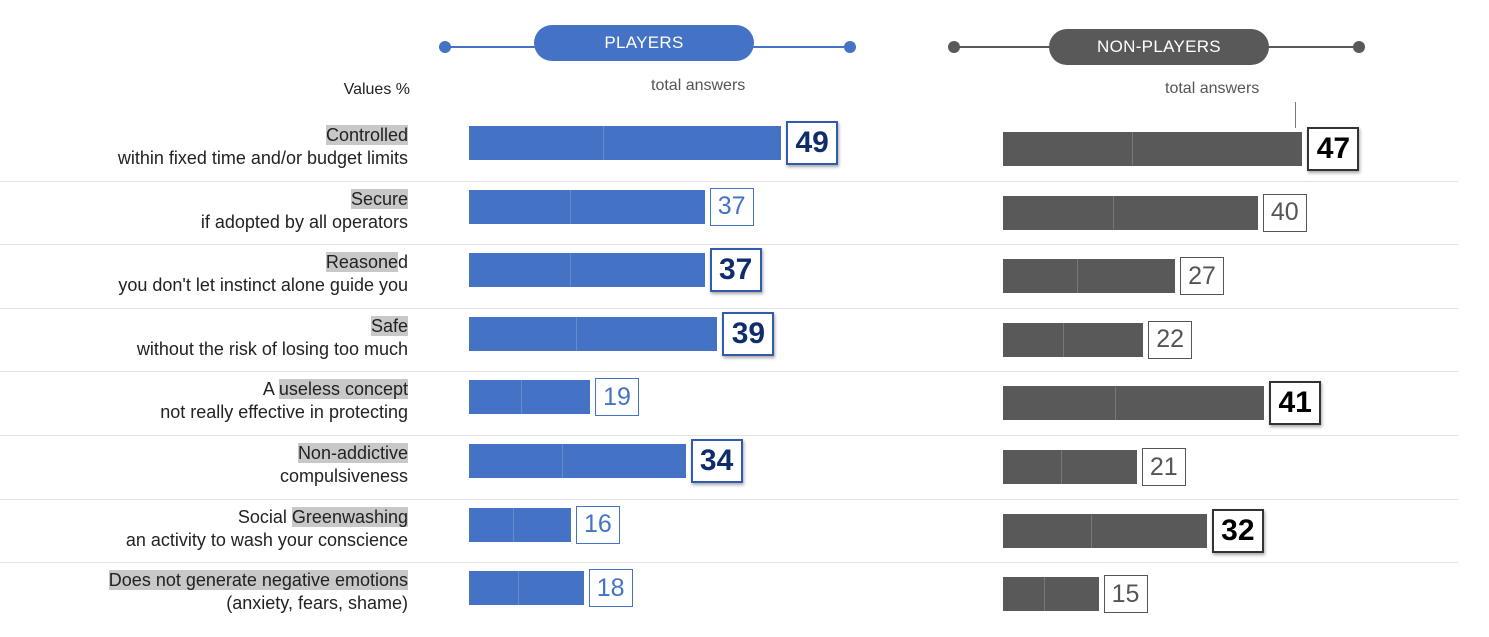  I want to click on row-label-main: Non-addictive, so click(204, 453).